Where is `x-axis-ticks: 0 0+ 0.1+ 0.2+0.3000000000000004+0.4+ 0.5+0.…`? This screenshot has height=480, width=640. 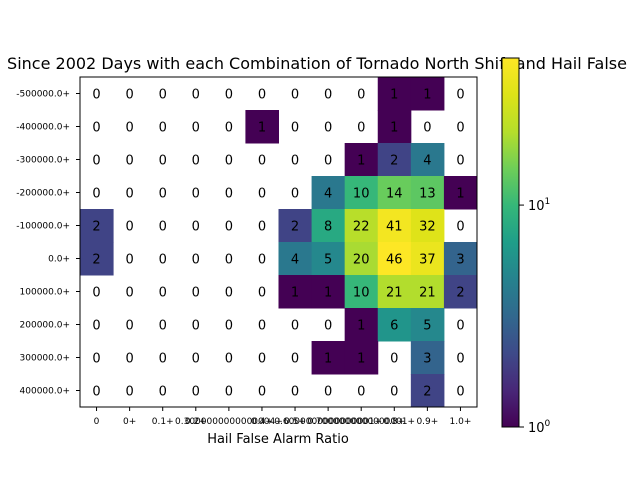 x-axis-ticks: 0 0+ 0.1+ 0.2+0.3000000000000004+0.4+ 0.5+0.… is located at coordinates (283, 417).